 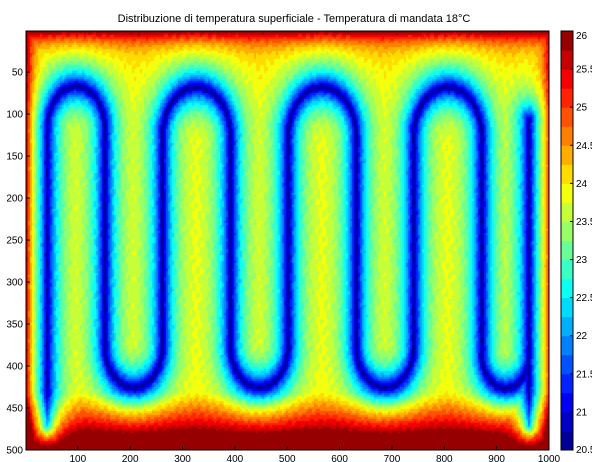 What do you see at coordinates (14, 325) in the screenshot?
I see `y-tick-label: 350` at bounding box center [14, 325].